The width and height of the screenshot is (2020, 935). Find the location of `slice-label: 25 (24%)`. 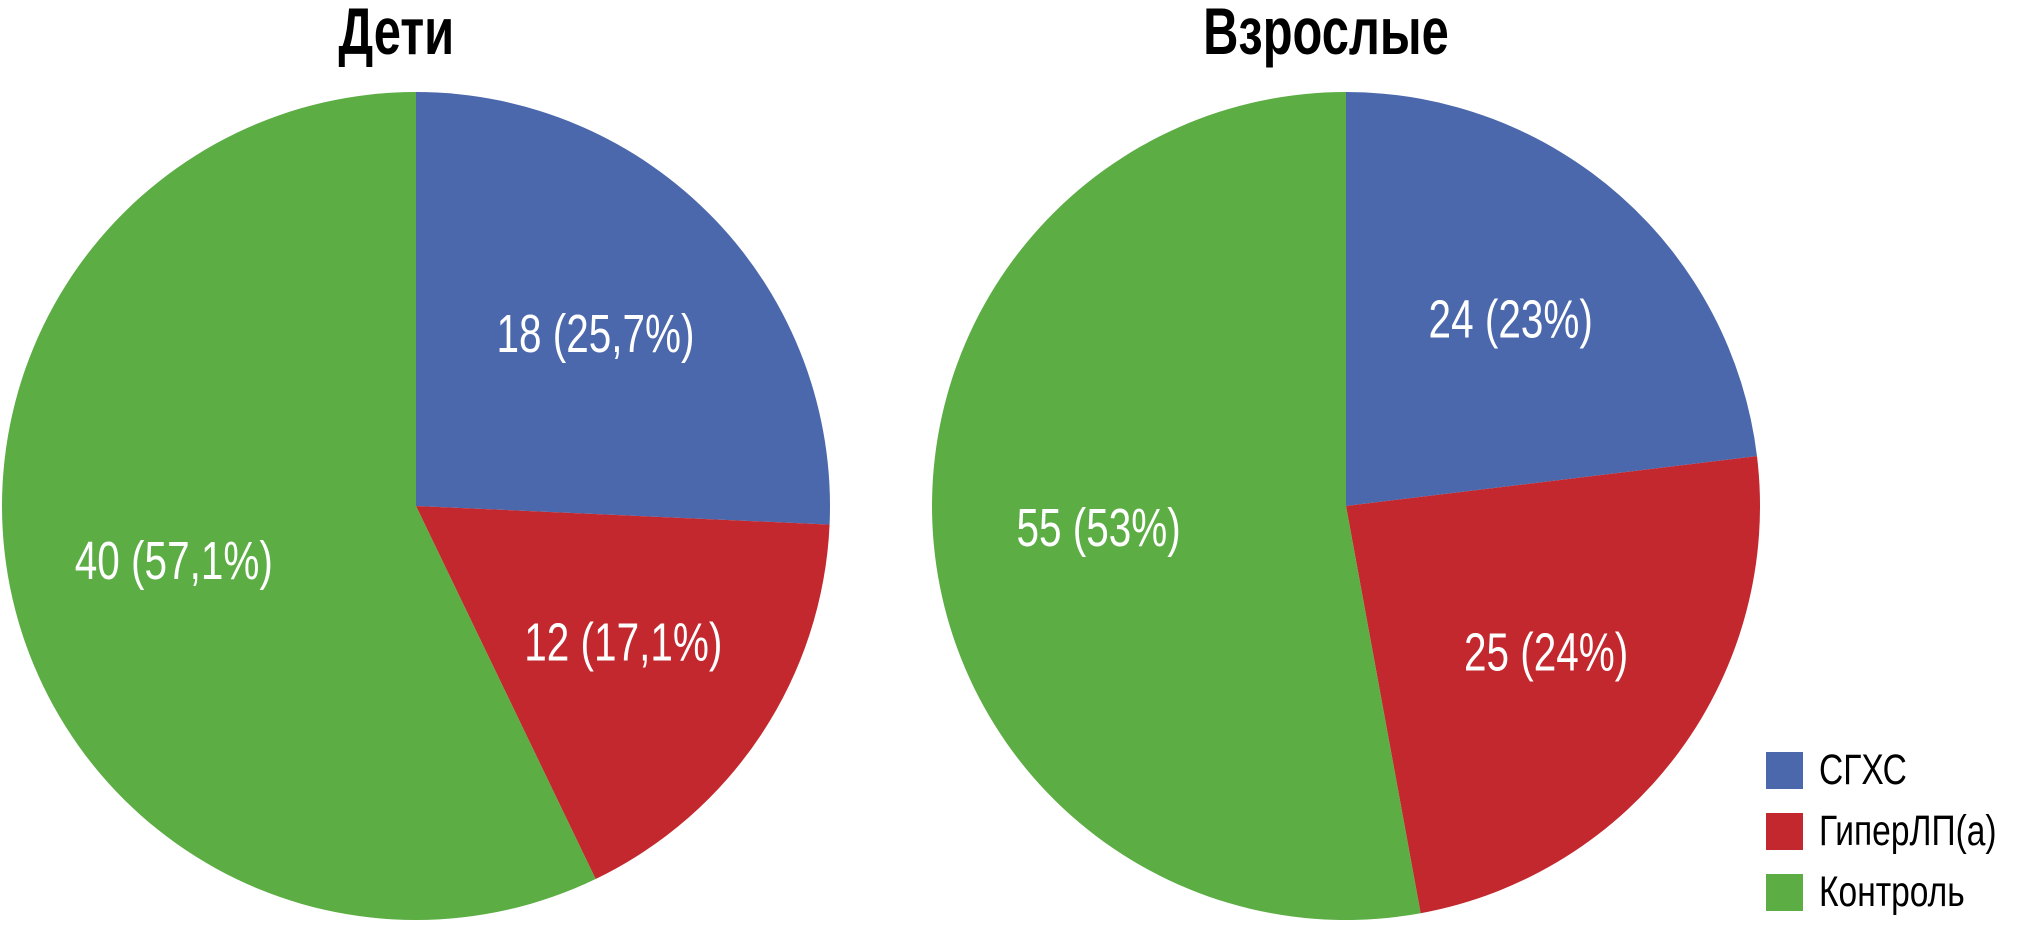

slice-label: 25 (24%) is located at coordinates (1546, 653).